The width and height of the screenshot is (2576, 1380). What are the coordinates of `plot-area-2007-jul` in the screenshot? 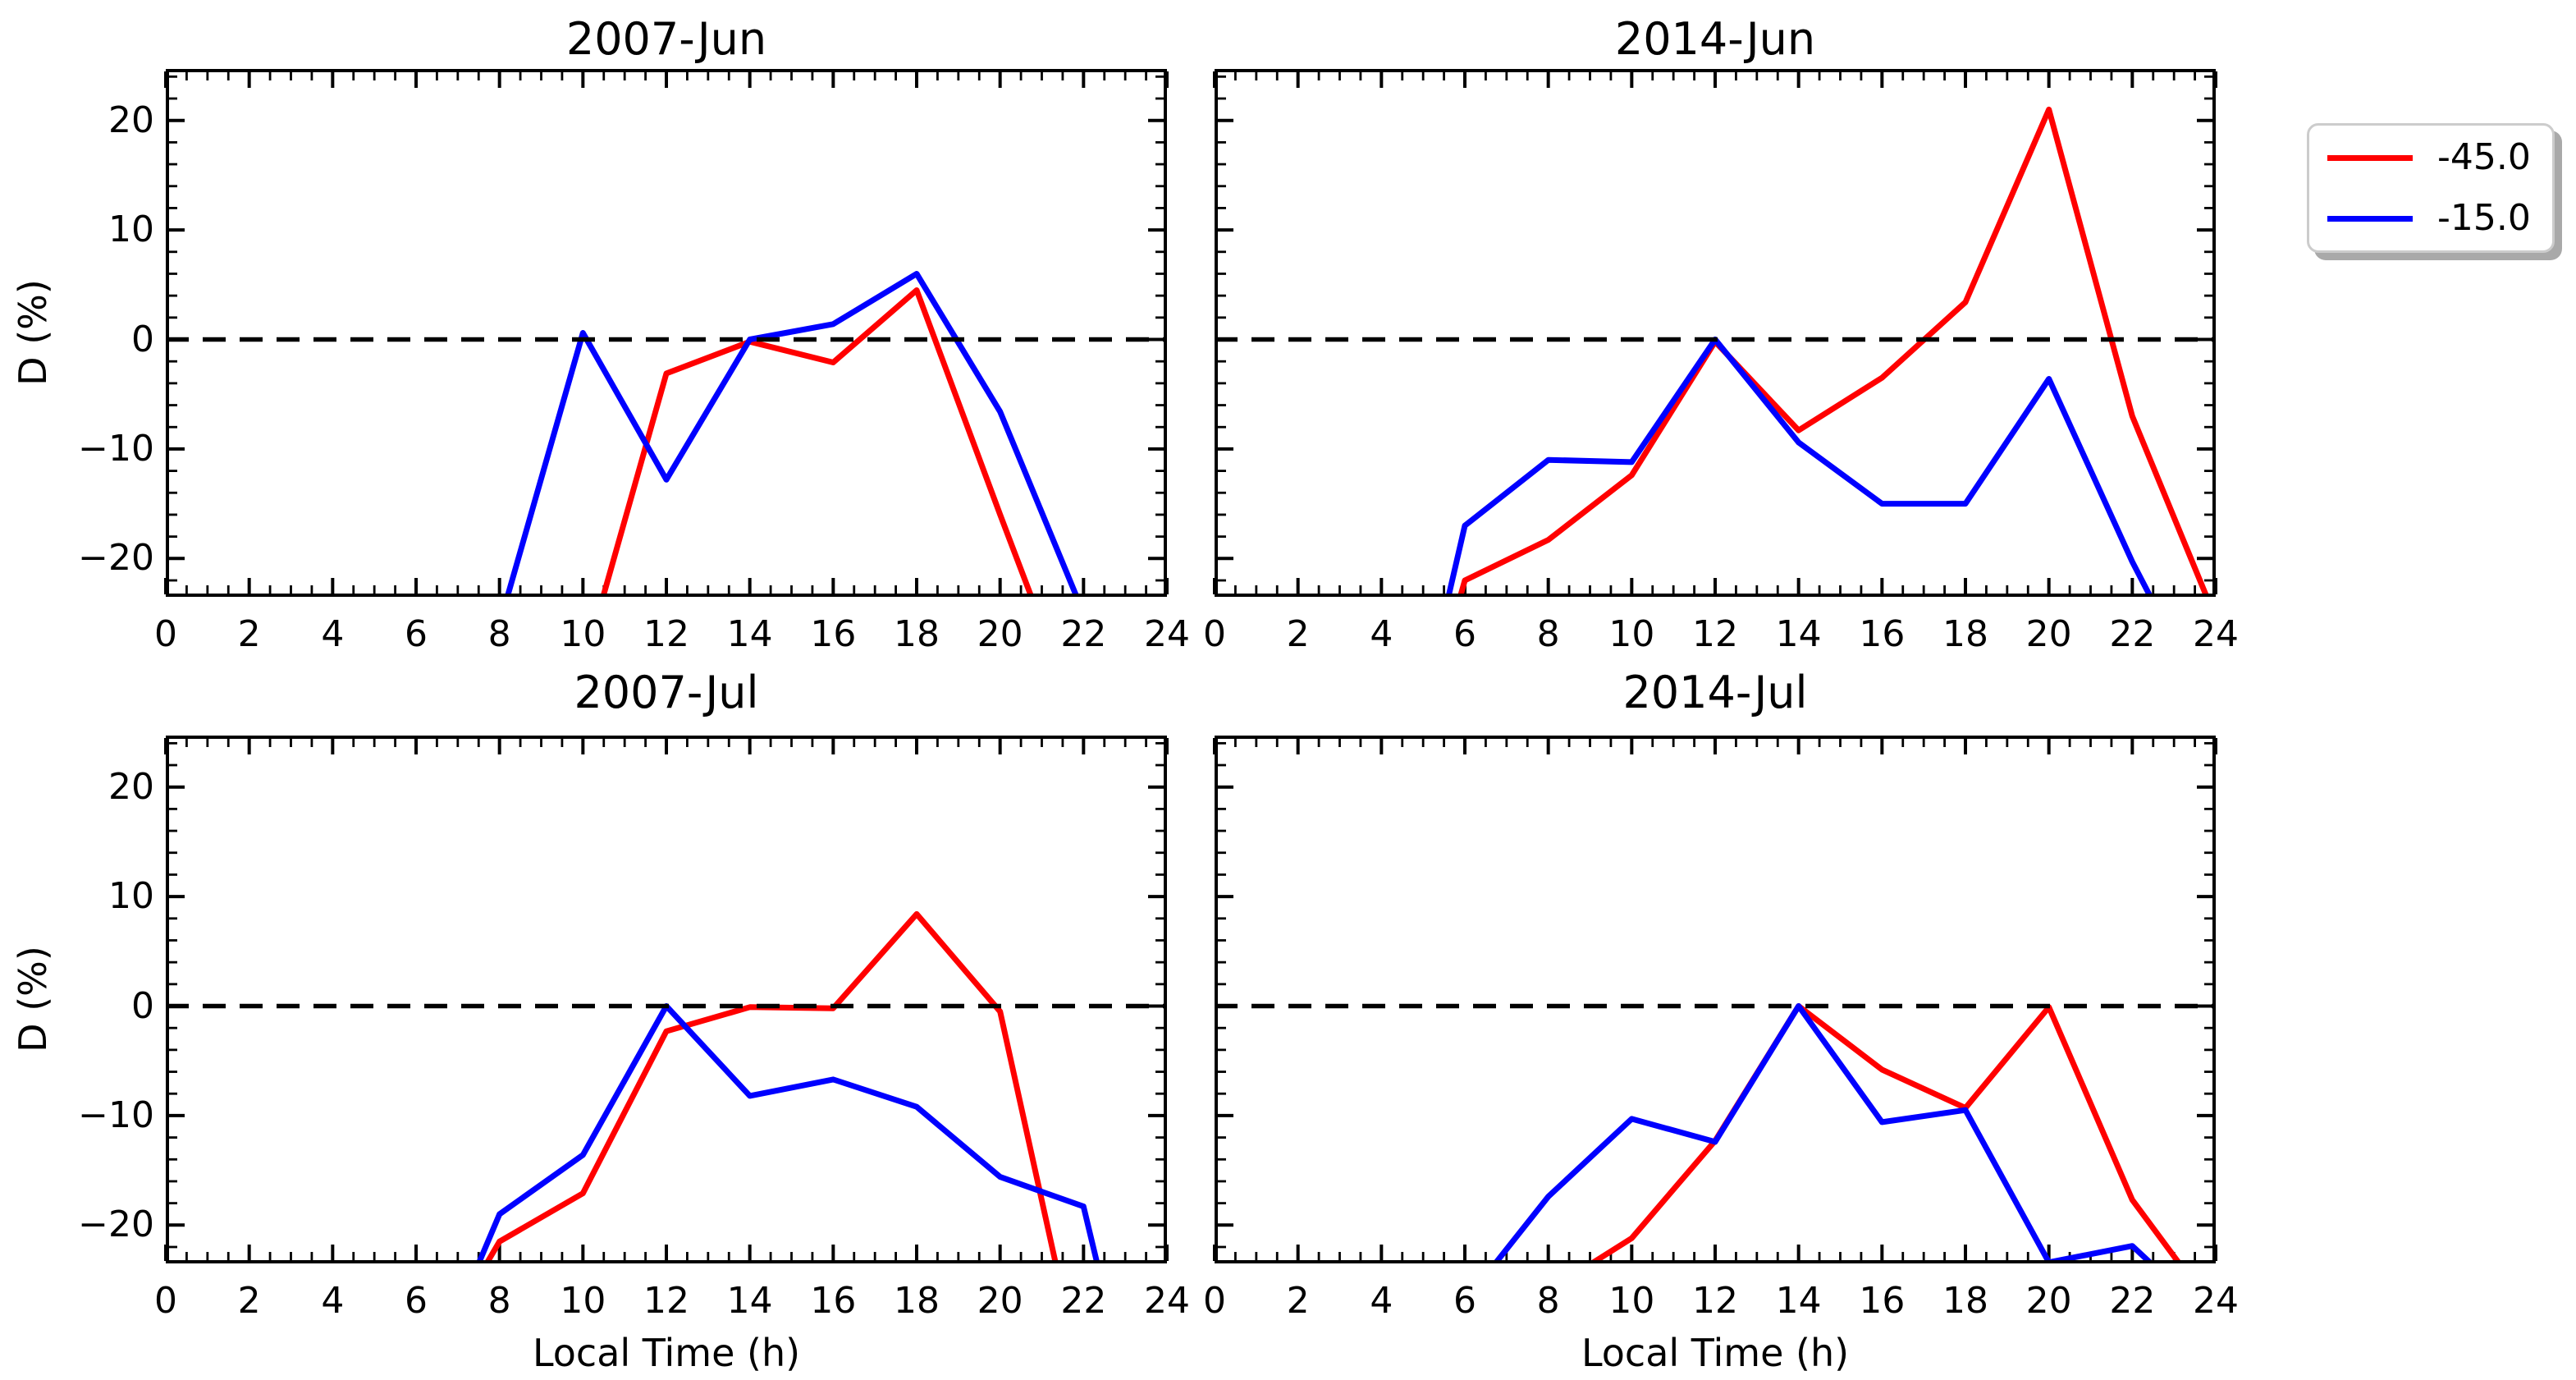 It's located at (666, 1000).